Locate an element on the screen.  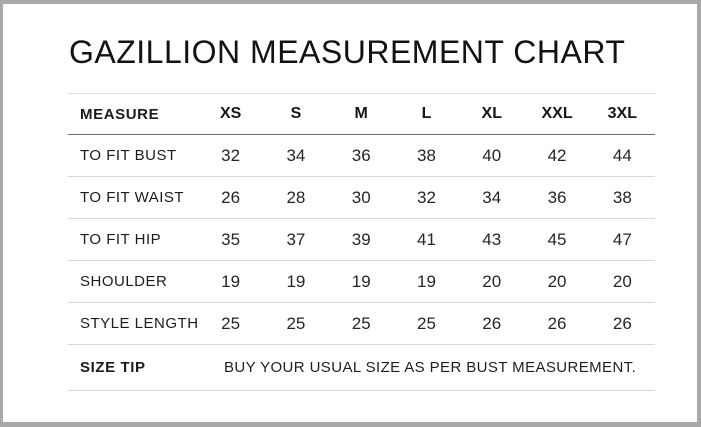
column-header-size-m: M is located at coordinates (361, 113).